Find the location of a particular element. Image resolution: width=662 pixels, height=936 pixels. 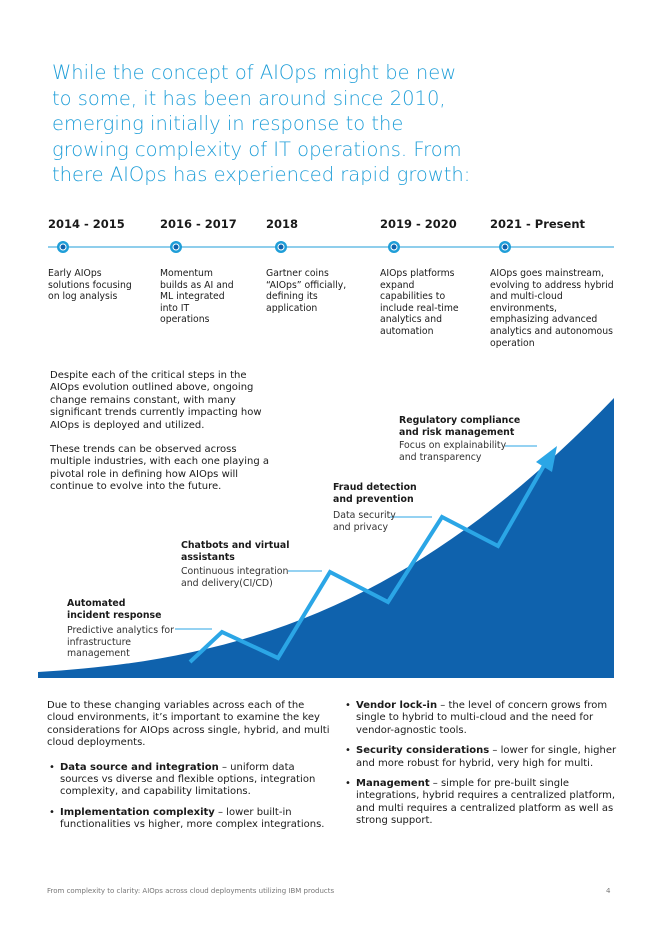

description-line: Gartner coins is located at coordinates (297, 273).